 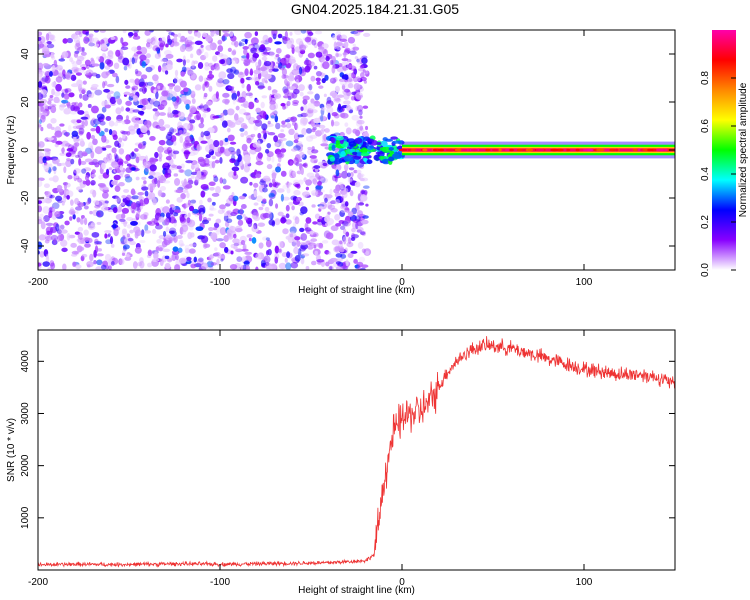 What do you see at coordinates (705, 222) in the screenshot?
I see `colorbar-tick-label: 0.2` at bounding box center [705, 222].